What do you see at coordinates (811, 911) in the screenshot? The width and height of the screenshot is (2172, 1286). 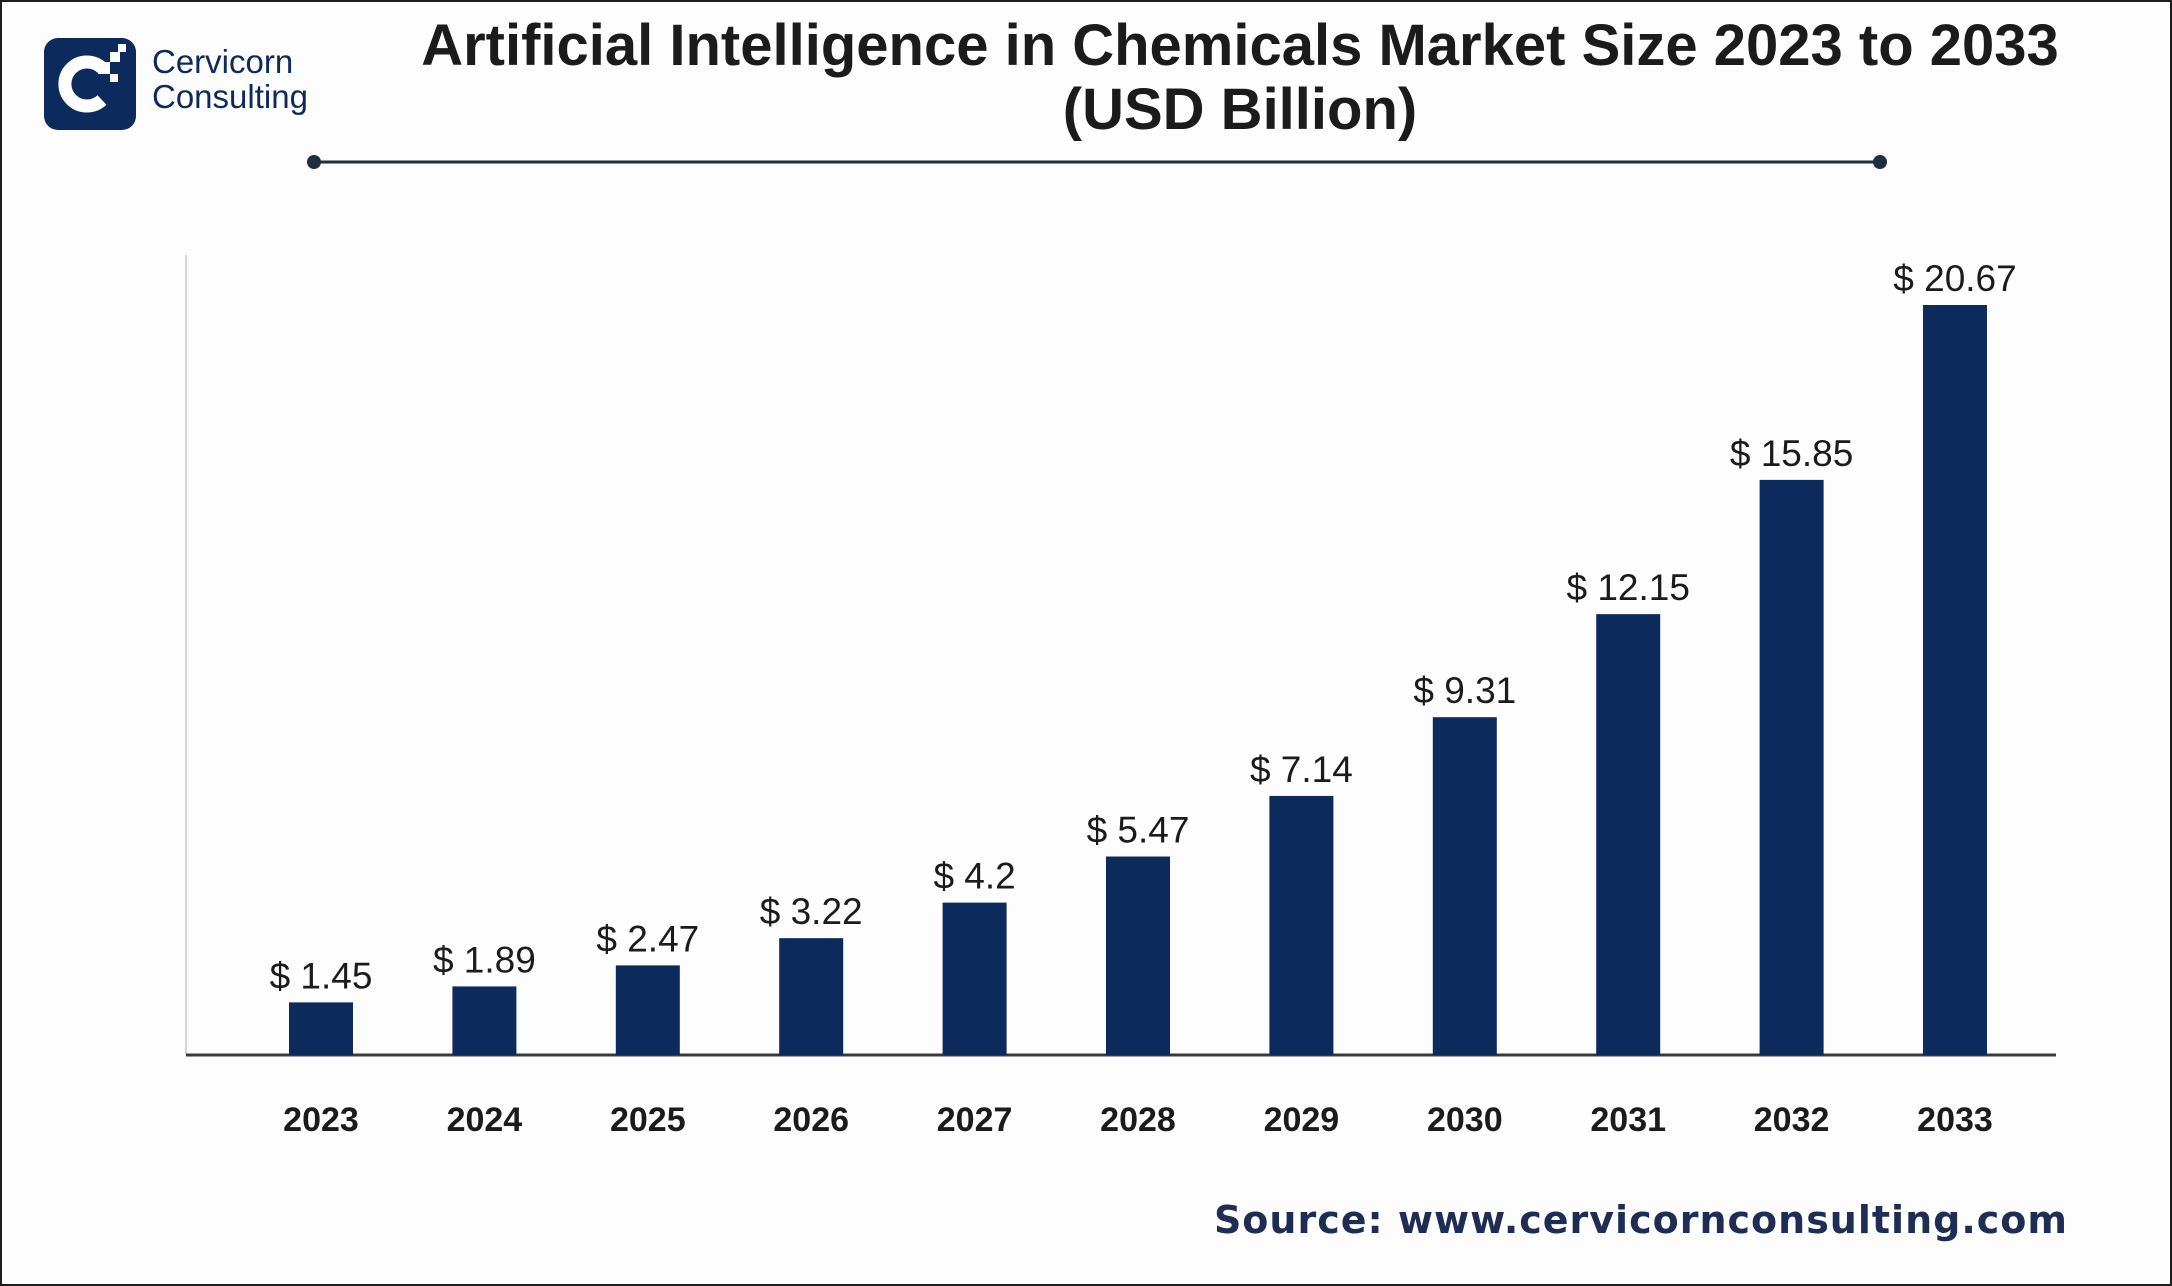 I see `value-label-2026: $ 3.22` at bounding box center [811, 911].